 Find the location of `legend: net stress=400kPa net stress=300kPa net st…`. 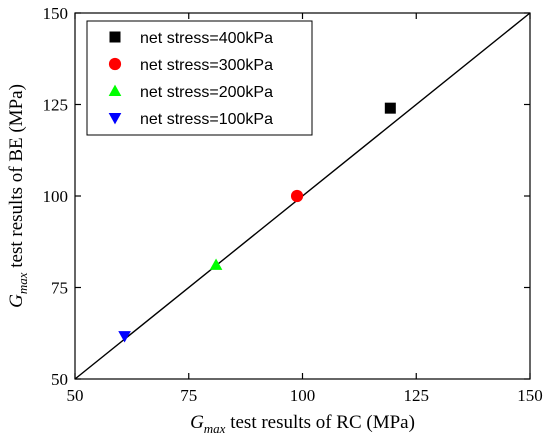

legend: net stress=400kPa net stress=300kPa net st… is located at coordinates (199, 78).